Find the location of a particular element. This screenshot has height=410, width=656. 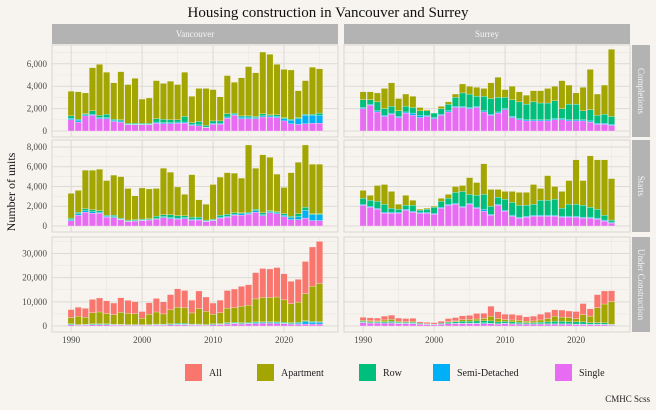

bar-apartment-2021 is located at coordinates (291, 313).